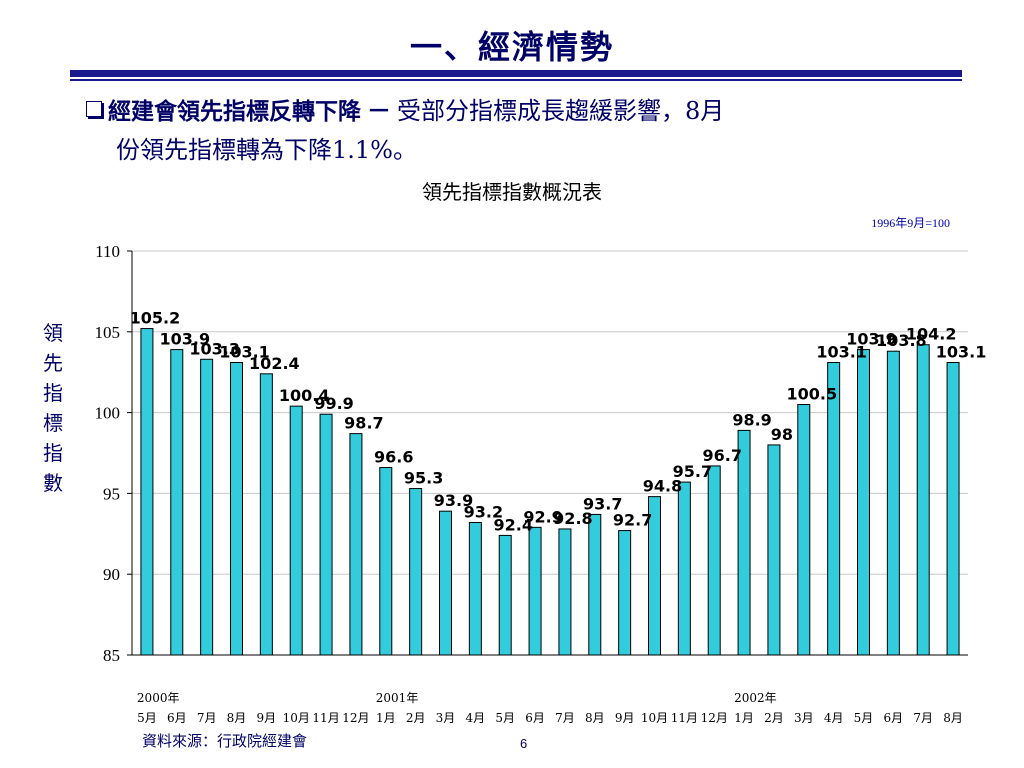 Image resolution: width=1024 pixels, height=768 pixels. I want to click on data-label: 103.8, so click(901, 340).